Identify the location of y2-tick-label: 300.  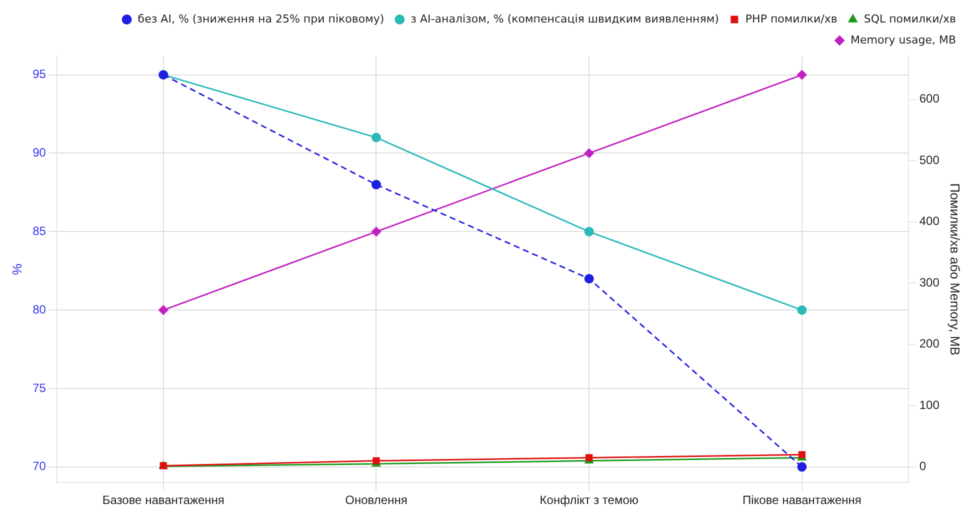
(929, 282).